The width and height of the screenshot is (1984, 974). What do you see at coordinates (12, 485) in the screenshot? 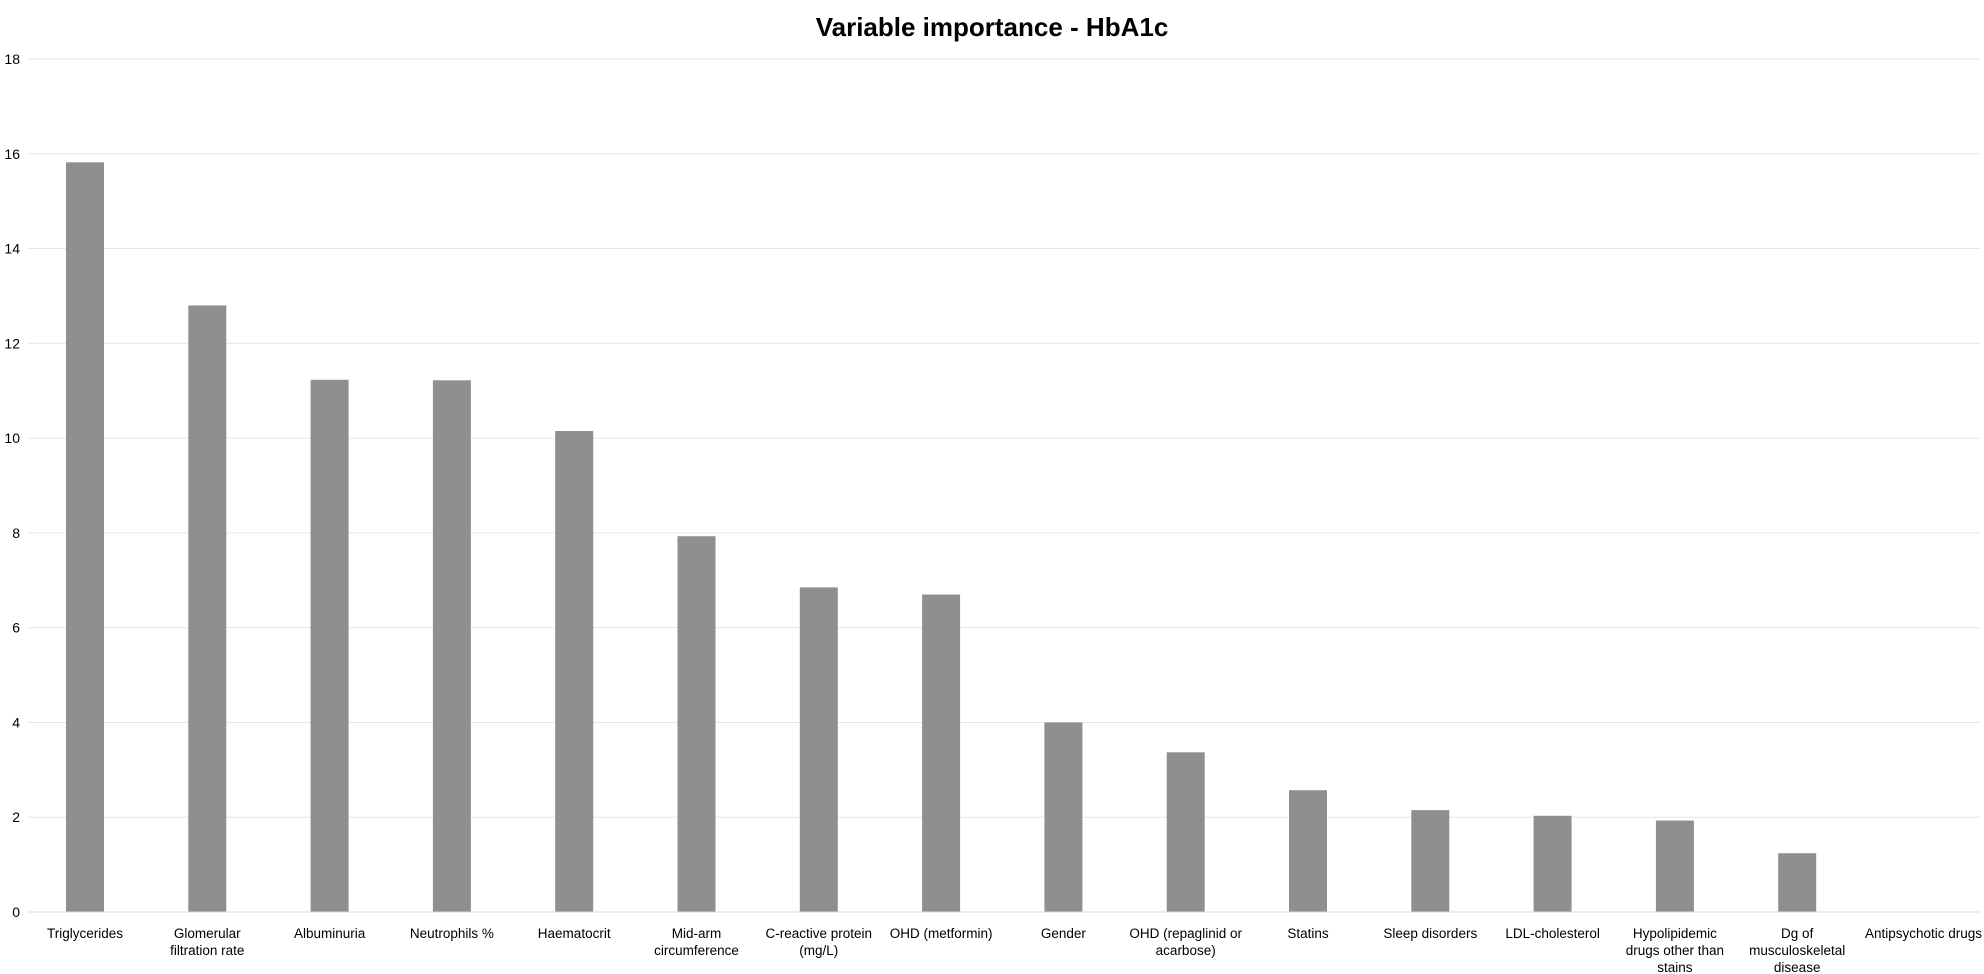
I see `y-axis-ticks: 0 2 4 6 8 10 12 14 16 18` at bounding box center [12, 485].